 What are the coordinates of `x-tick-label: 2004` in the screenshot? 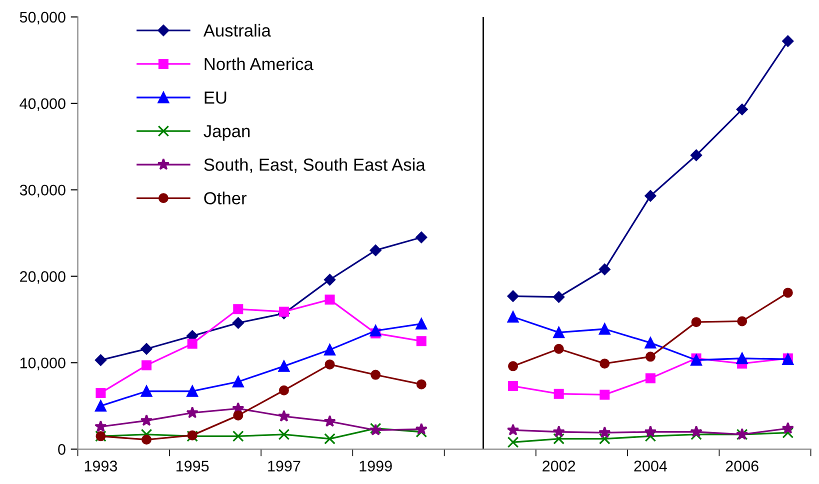 It's located at (651, 466).